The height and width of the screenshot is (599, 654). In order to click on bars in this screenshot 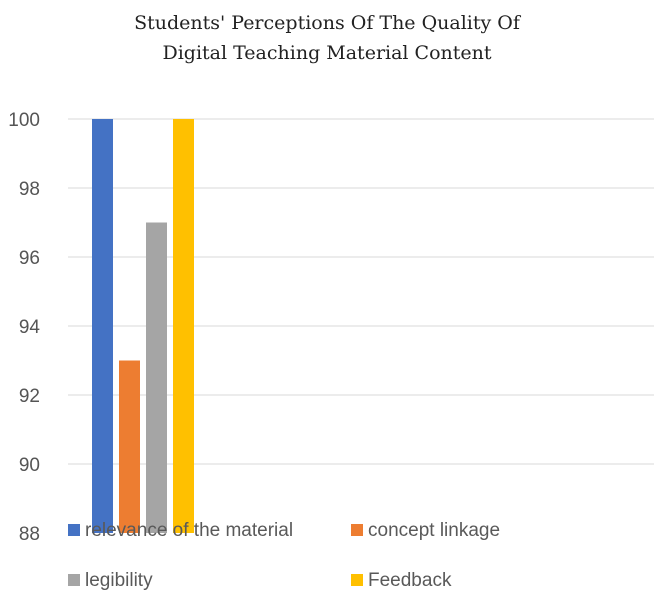, I will do `click(143, 326)`.